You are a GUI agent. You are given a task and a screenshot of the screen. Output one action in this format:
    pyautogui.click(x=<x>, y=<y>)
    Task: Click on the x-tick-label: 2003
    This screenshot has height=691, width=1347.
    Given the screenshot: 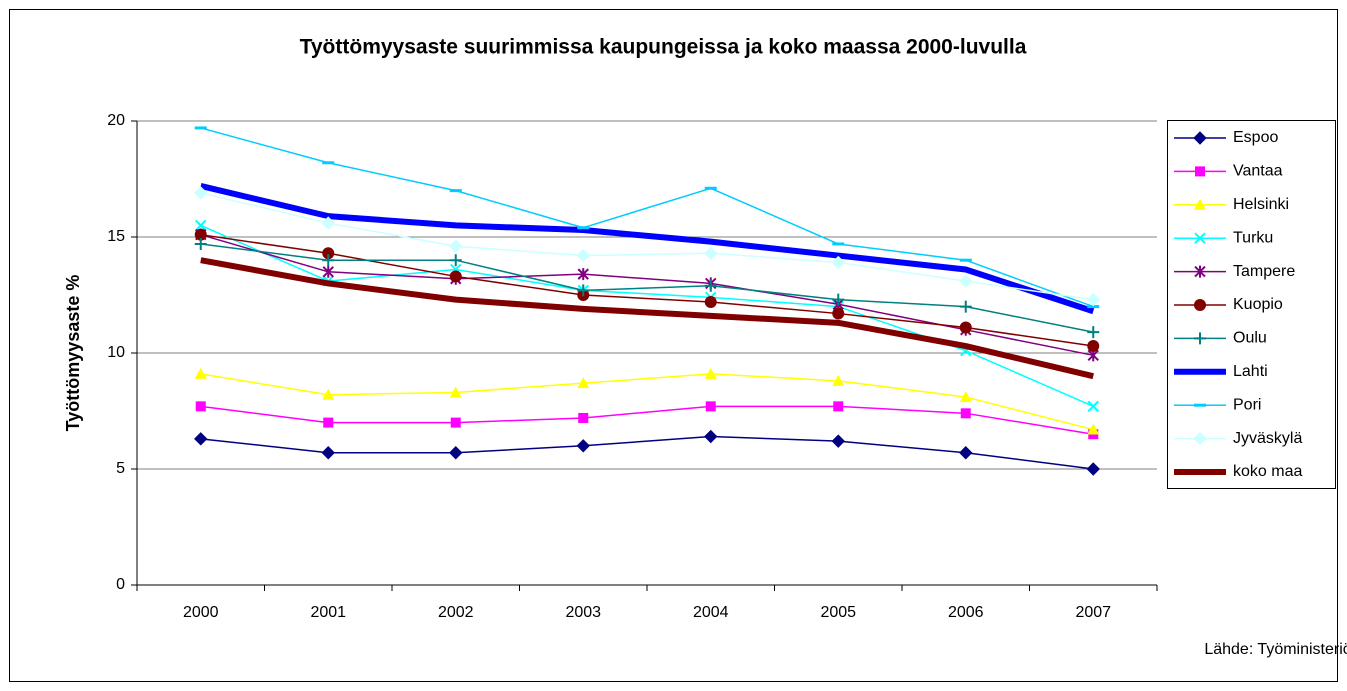 What is the action you would take?
    pyautogui.click(x=583, y=612)
    